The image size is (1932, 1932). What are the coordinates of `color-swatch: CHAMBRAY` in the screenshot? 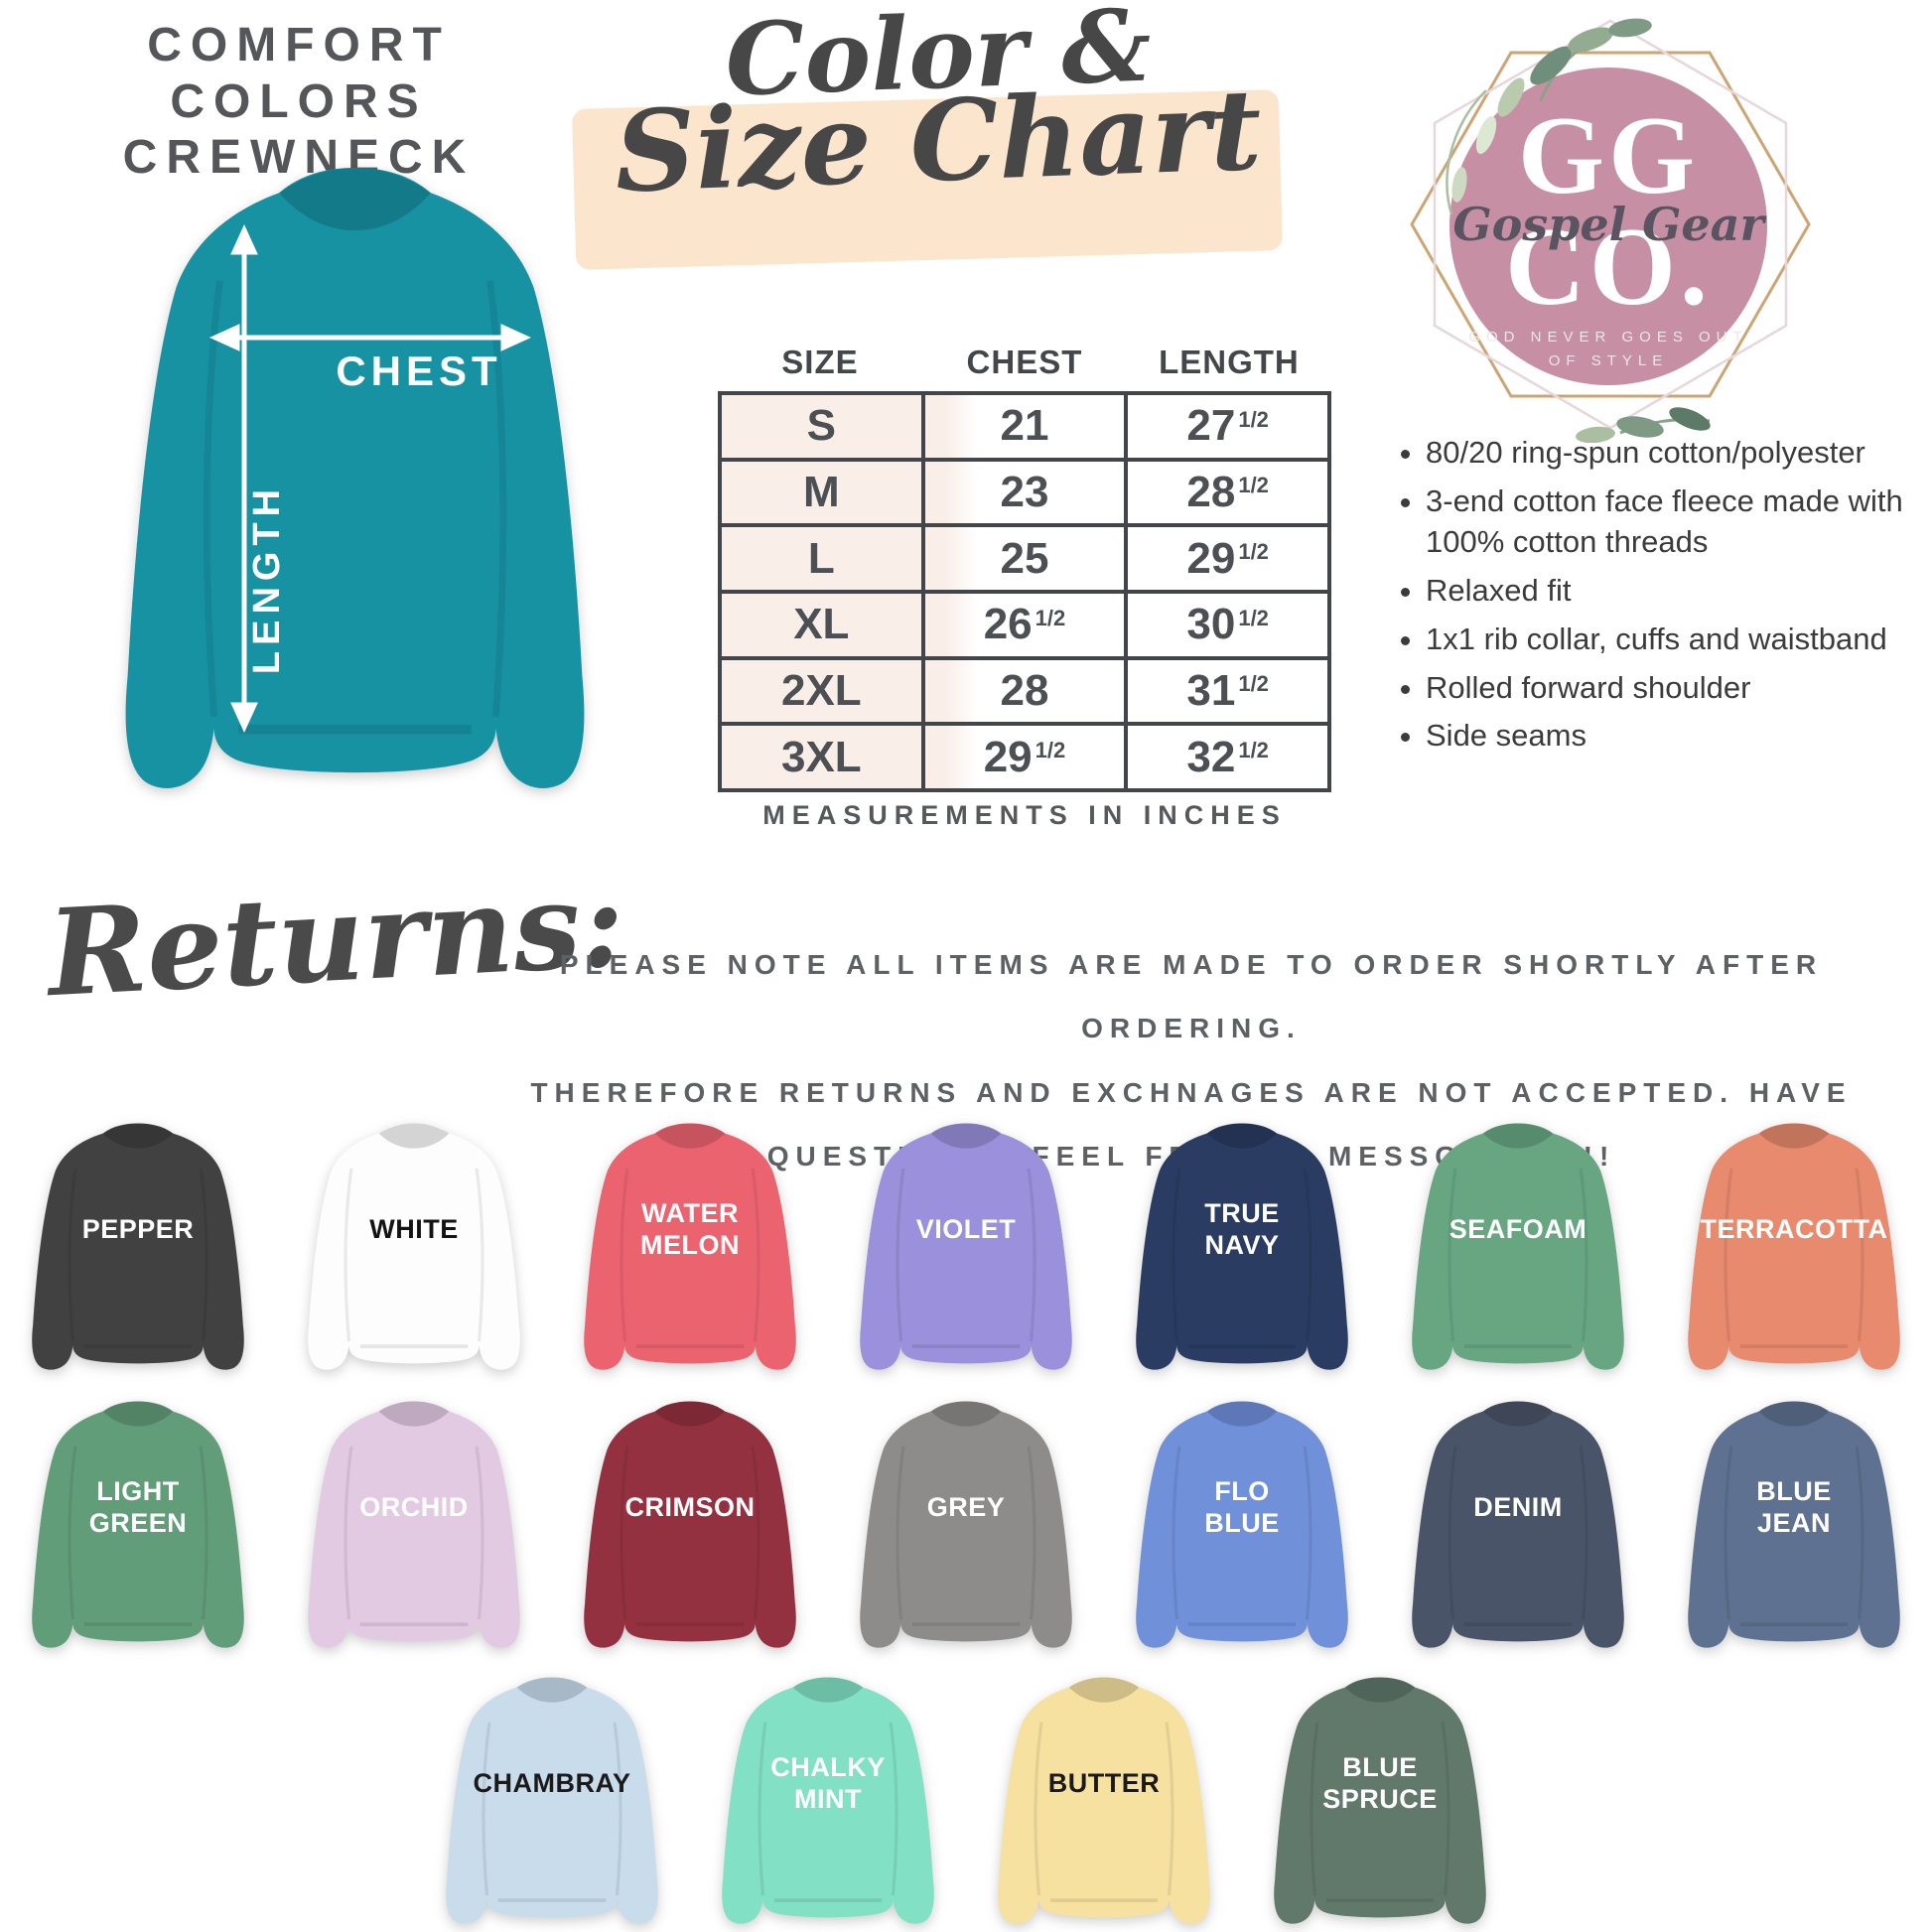 It's located at (552, 1800).